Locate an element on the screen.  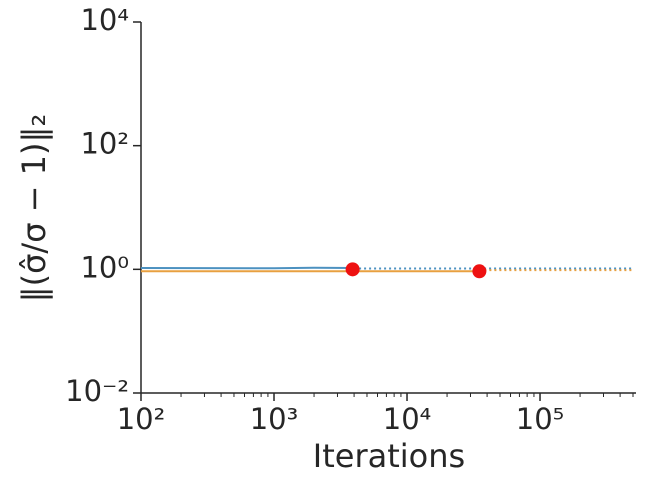
y-tick-label: 10⁻² is located at coordinates (97, 391).